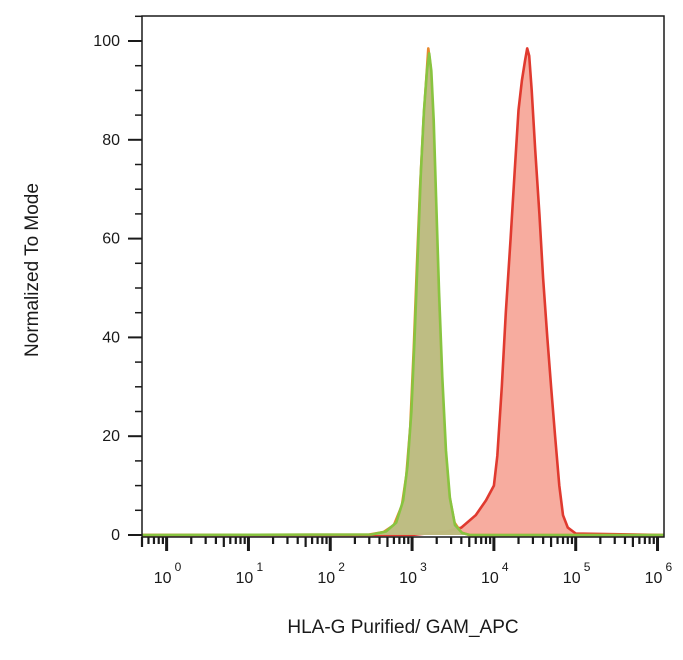  What do you see at coordinates (587, 567) in the screenshot?
I see `x-tick-exponent: 5` at bounding box center [587, 567].